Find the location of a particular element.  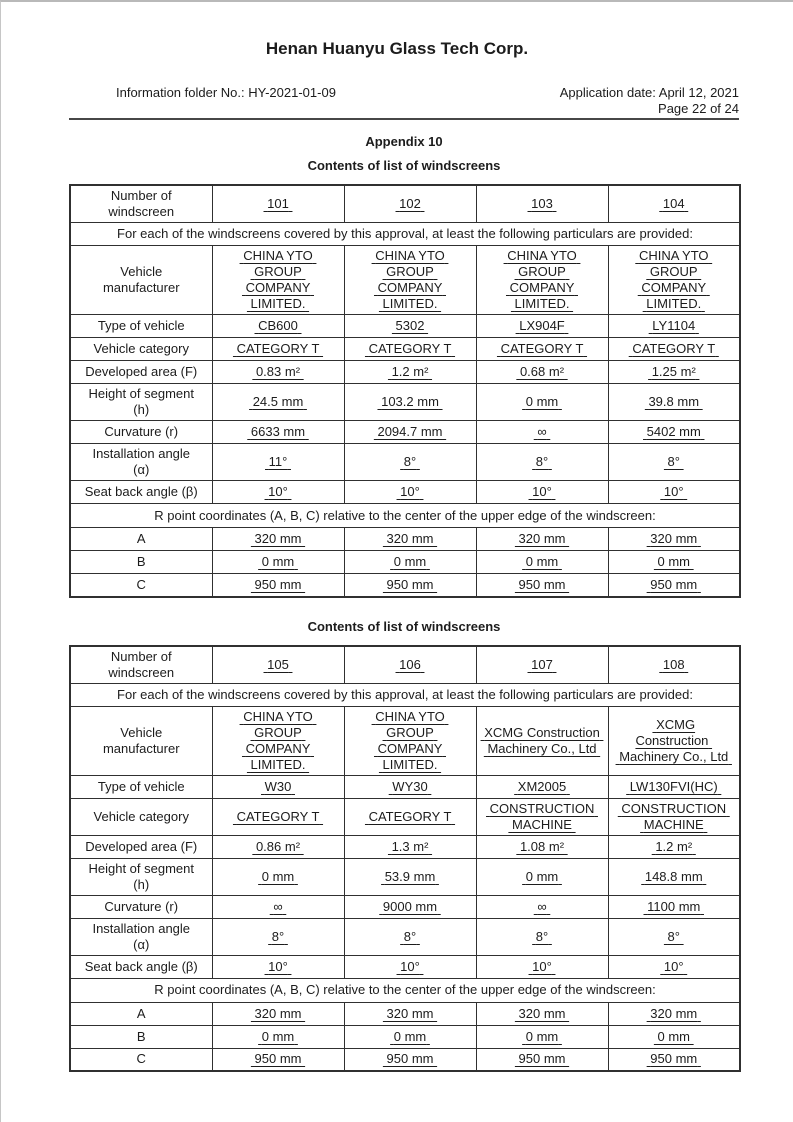

table1-heading: Contents of list of windscreens is located at coordinates (404, 165).